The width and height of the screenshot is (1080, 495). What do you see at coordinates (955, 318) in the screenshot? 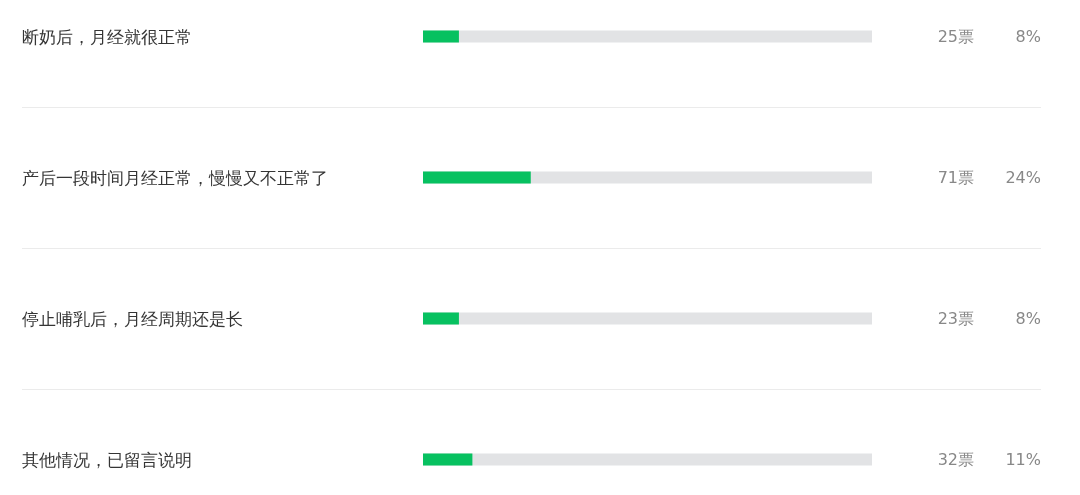
I see `text: 23票` at bounding box center [955, 318].